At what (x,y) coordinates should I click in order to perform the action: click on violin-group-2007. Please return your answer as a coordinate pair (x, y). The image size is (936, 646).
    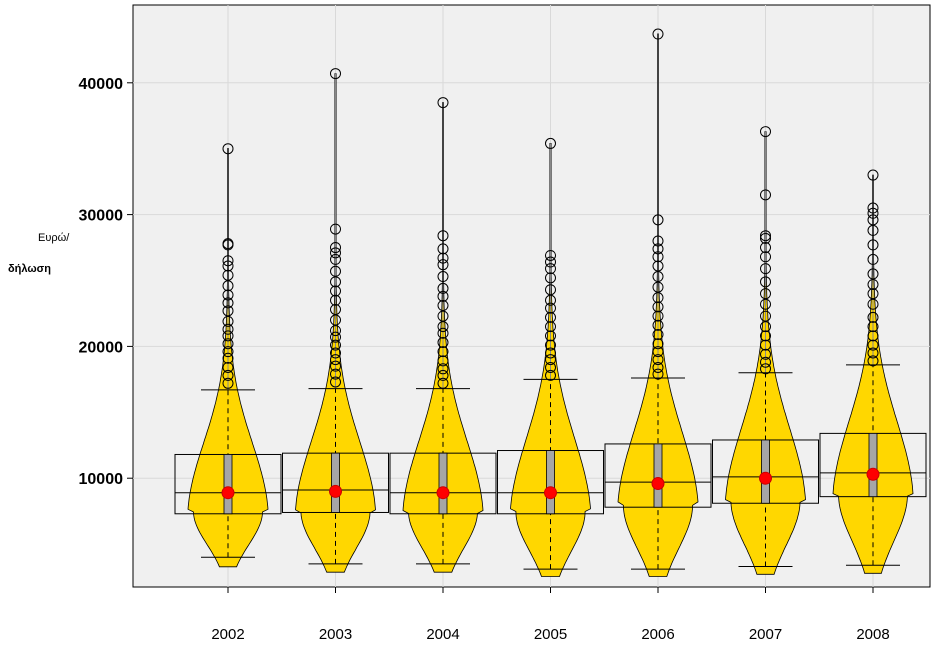
    Looking at the image, I should click on (765, 350).